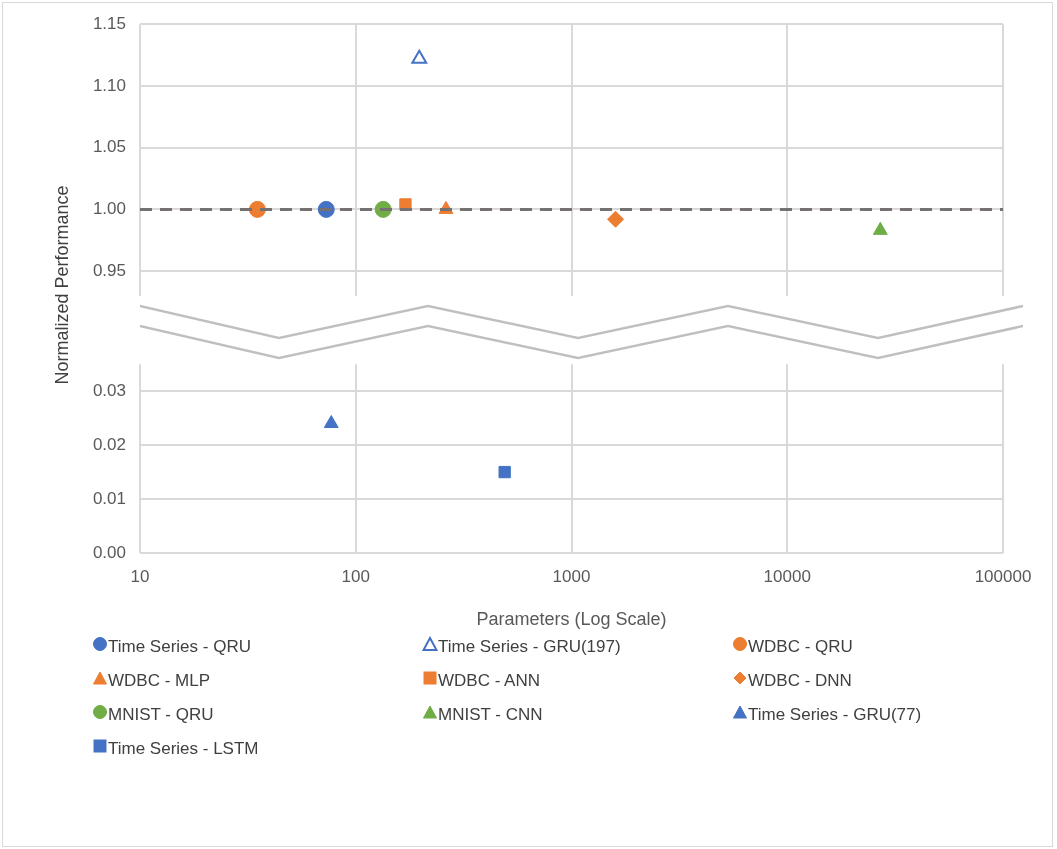 The height and width of the screenshot is (849, 1057). I want to click on x-tick-label: 10, so click(140, 576).